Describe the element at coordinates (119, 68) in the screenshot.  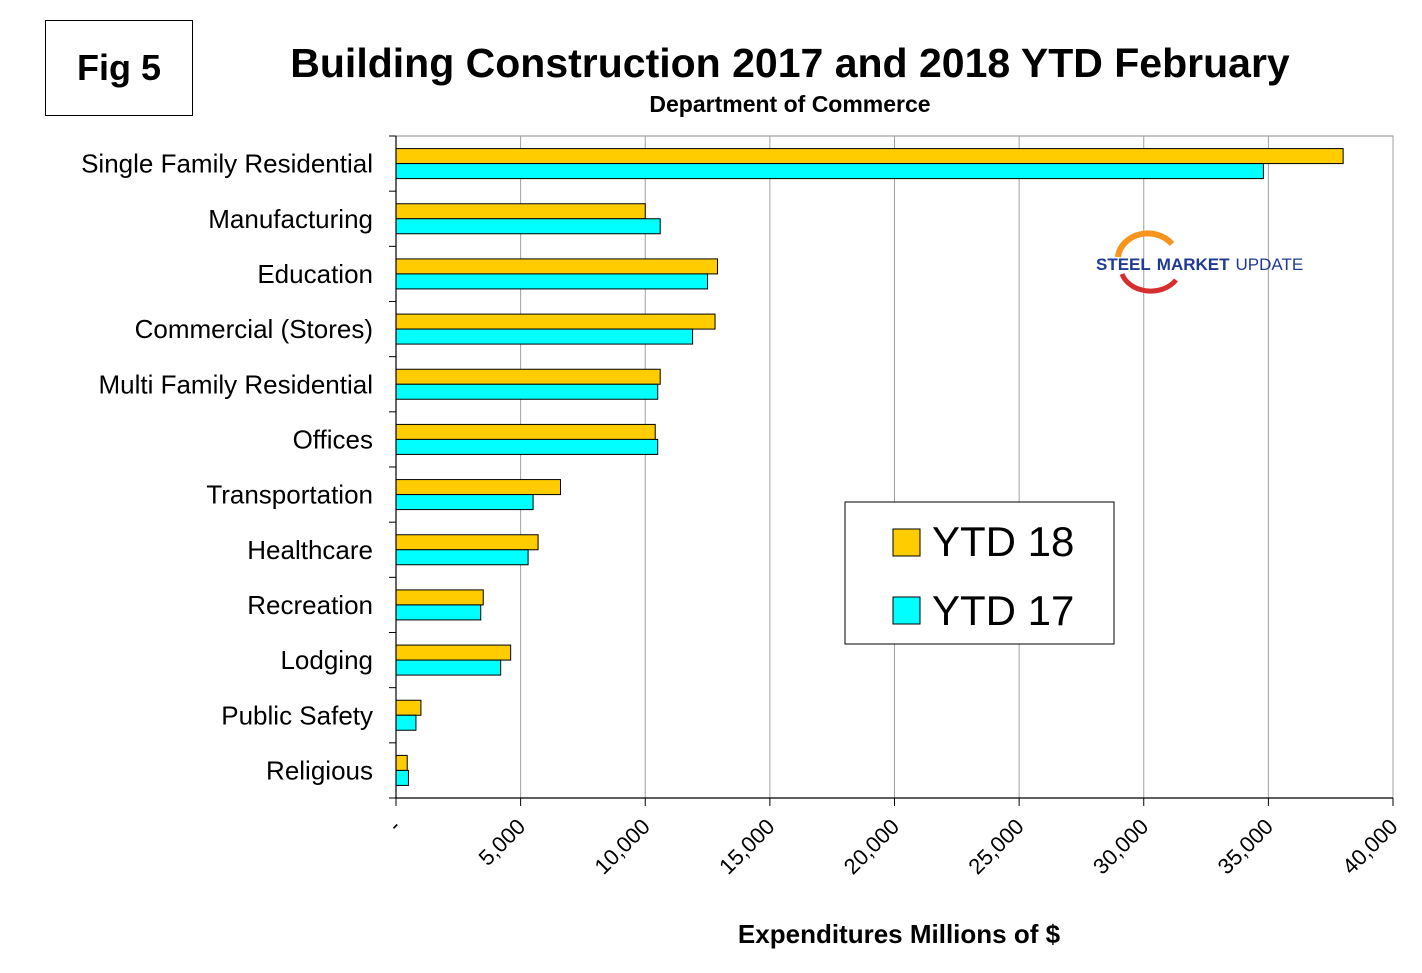
I see `figure-label: Fig 5` at that location.